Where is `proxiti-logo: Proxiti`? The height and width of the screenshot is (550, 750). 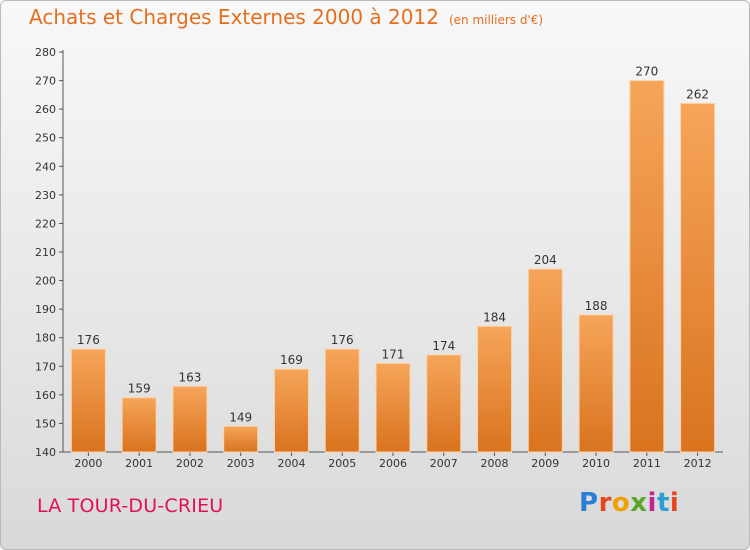 proxiti-logo: Proxiti is located at coordinates (629, 503).